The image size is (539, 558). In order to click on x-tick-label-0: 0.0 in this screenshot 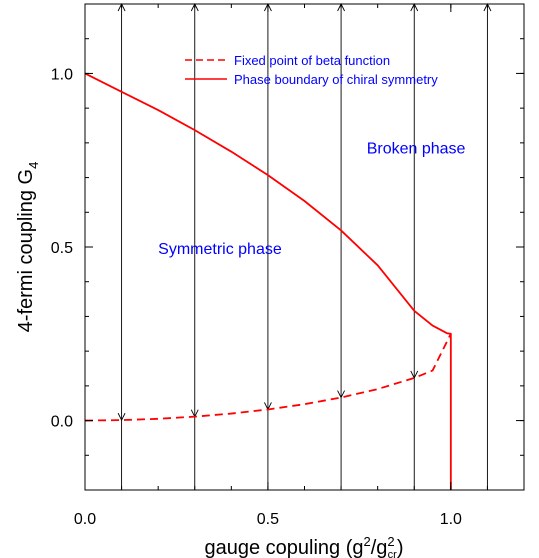, I will do `click(85, 519)`.